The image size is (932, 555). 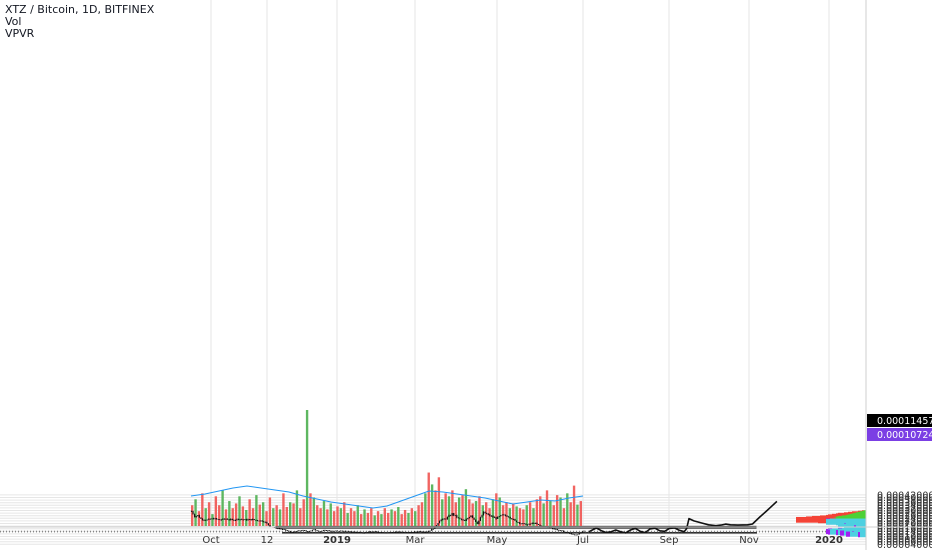 What do you see at coordinates (582, 540) in the screenshot?
I see `time-tick-label: Jul` at bounding box center [582, 540].